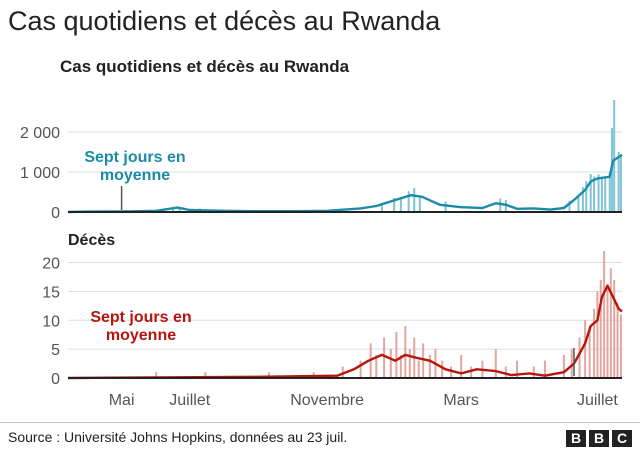 The image size is (640, 450). Describe the element at coordinates (51, 321) in the screenshot. I see `y-tick-label: 10` at that location.